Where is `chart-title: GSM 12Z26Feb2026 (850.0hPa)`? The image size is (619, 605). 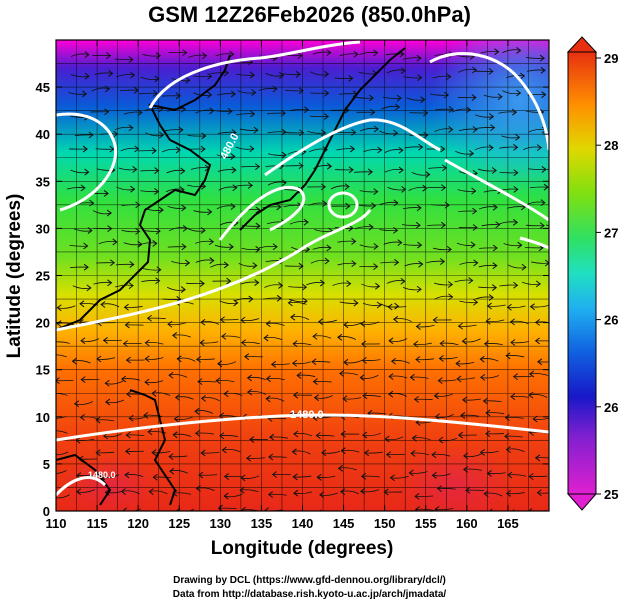
chart-title: GSM 12Z26Feb2026 (850.0hPa) is located at coordinates (309, 14).